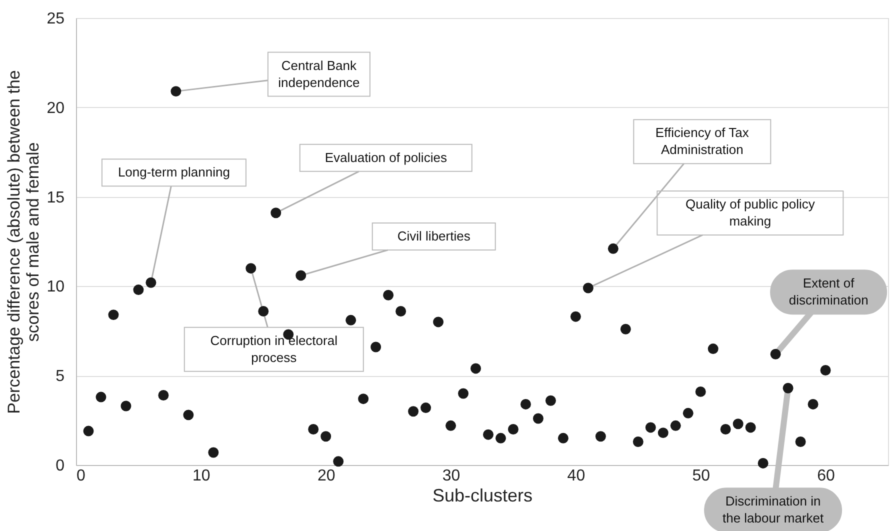 The height and width of the screenshot is (531, 893). I want to click on y-tick-label: 20, so click(55, 108).